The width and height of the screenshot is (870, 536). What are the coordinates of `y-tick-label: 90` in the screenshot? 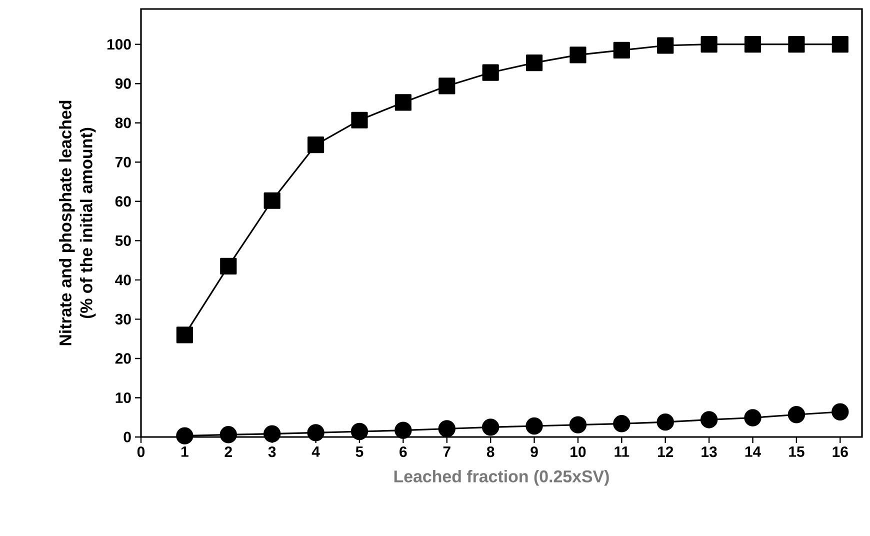 It's located at (123, 83).